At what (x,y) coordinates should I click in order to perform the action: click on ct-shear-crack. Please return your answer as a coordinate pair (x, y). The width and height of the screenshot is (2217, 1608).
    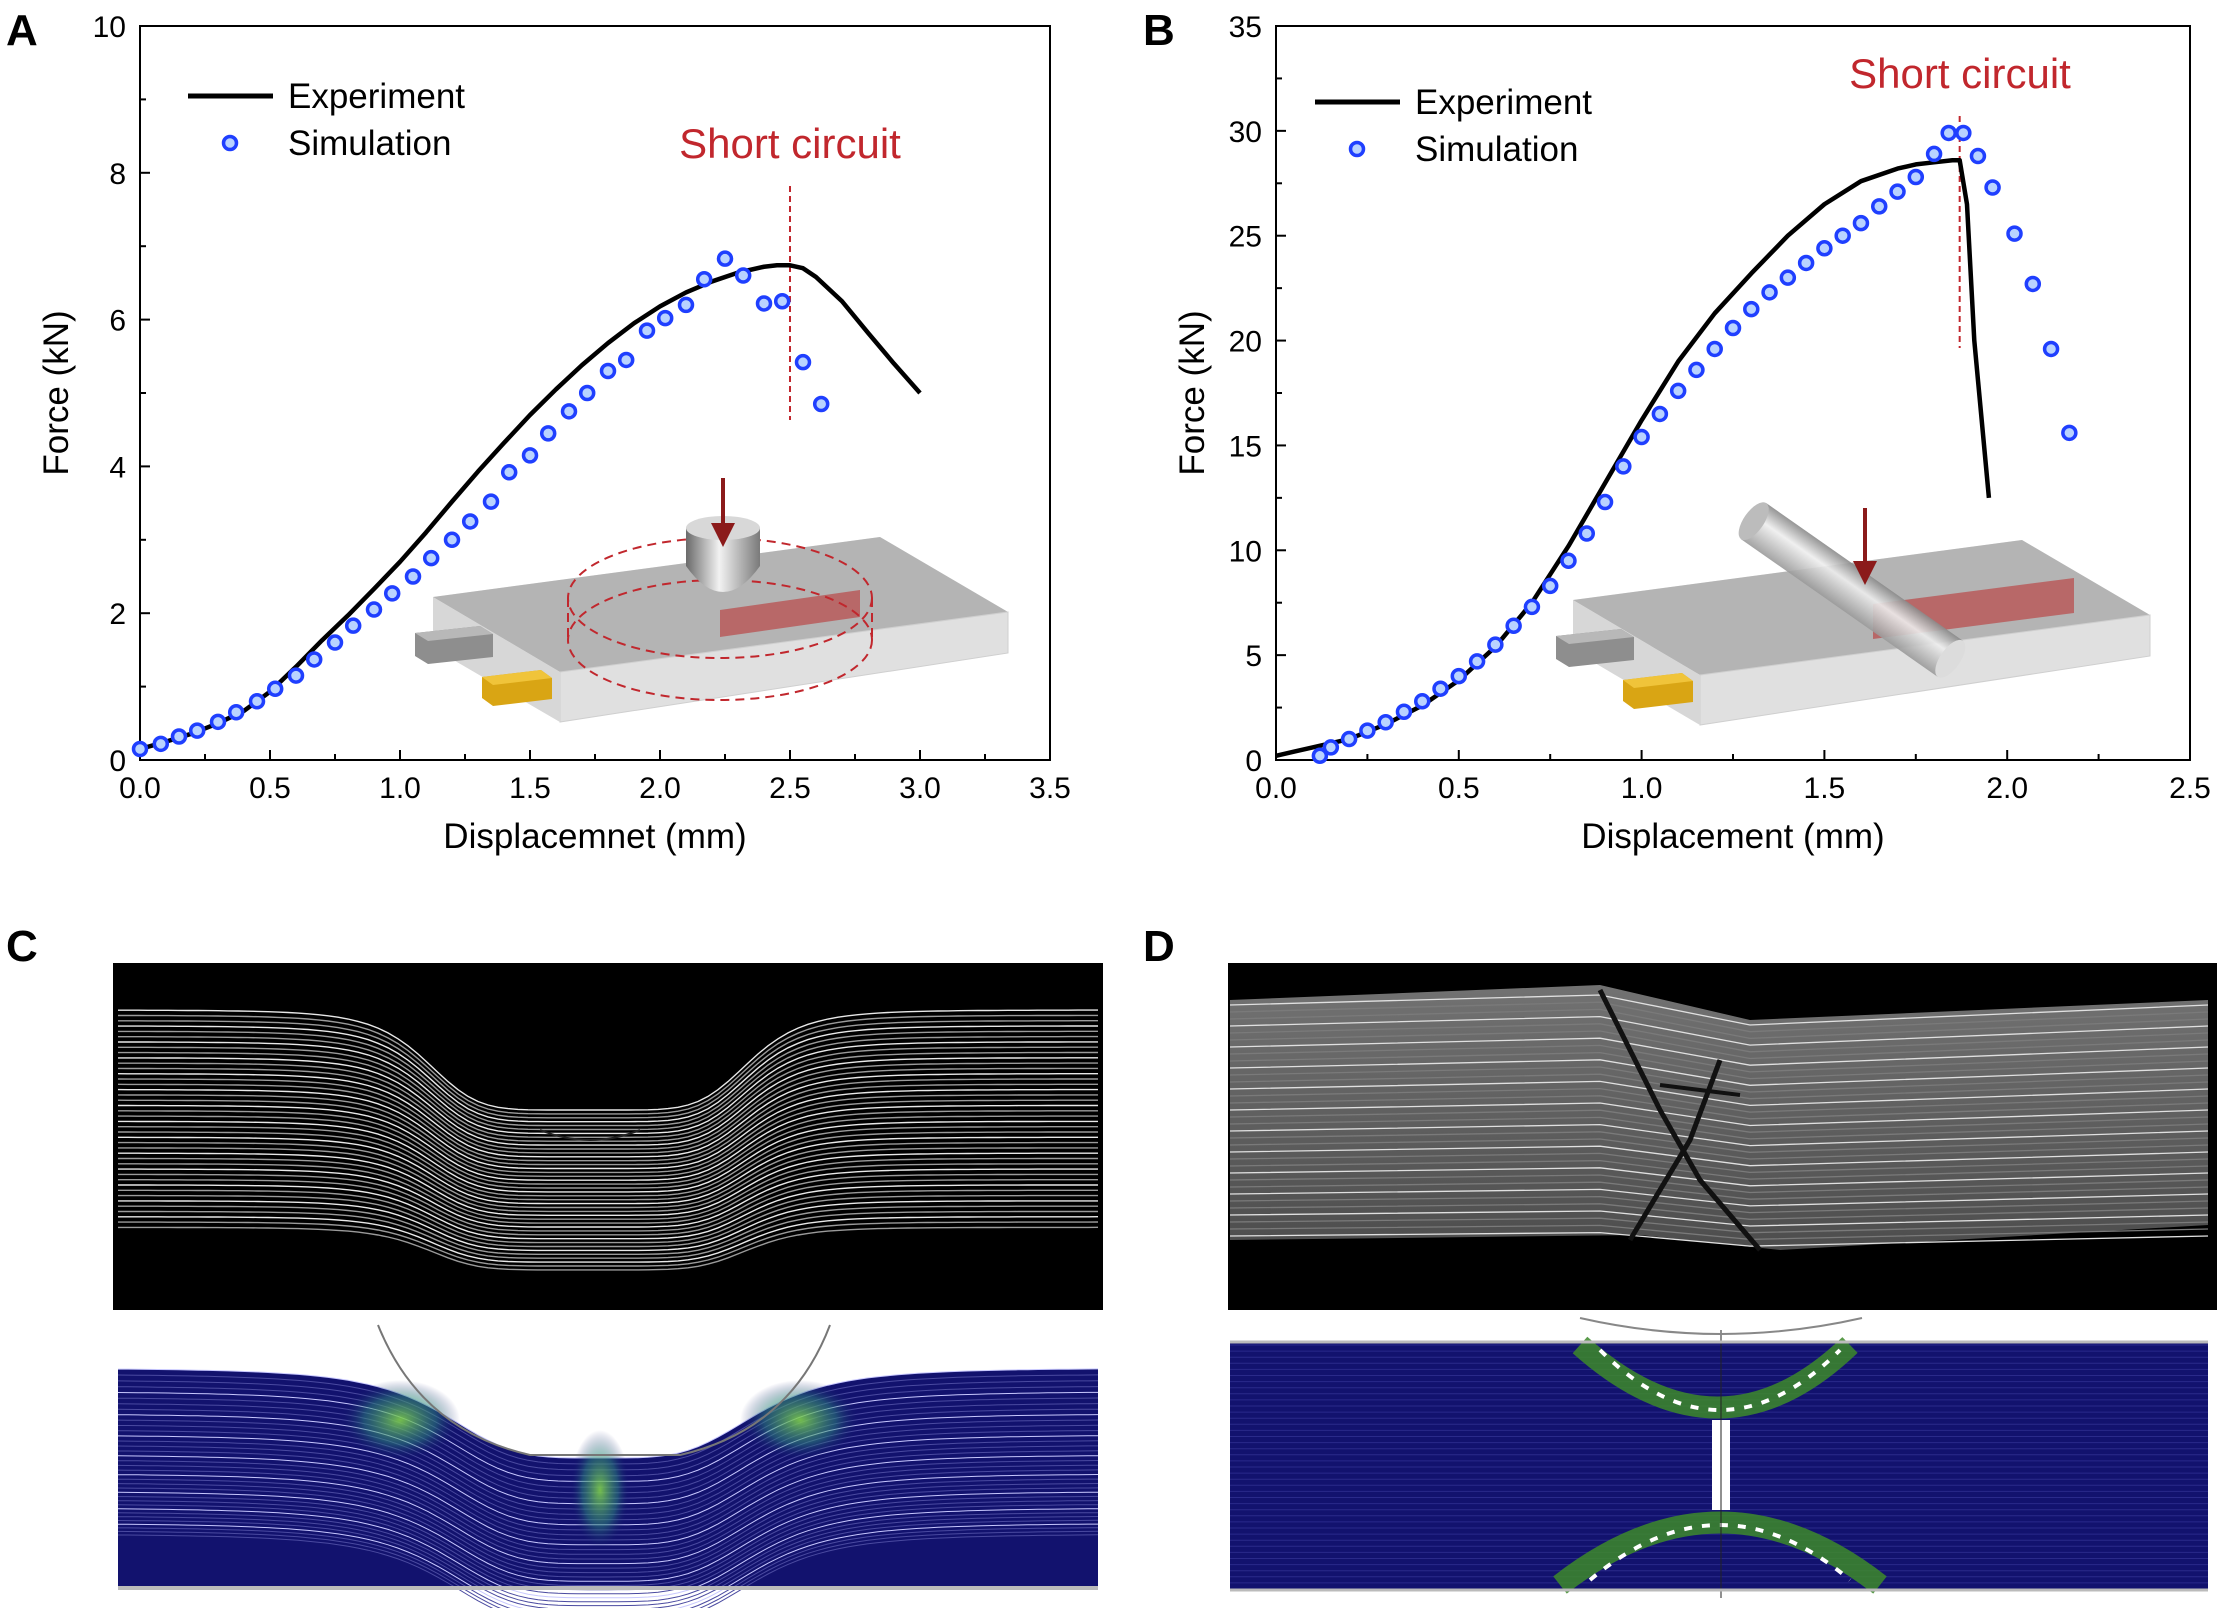
    Looking at the image, I should click on (1675, 1150).